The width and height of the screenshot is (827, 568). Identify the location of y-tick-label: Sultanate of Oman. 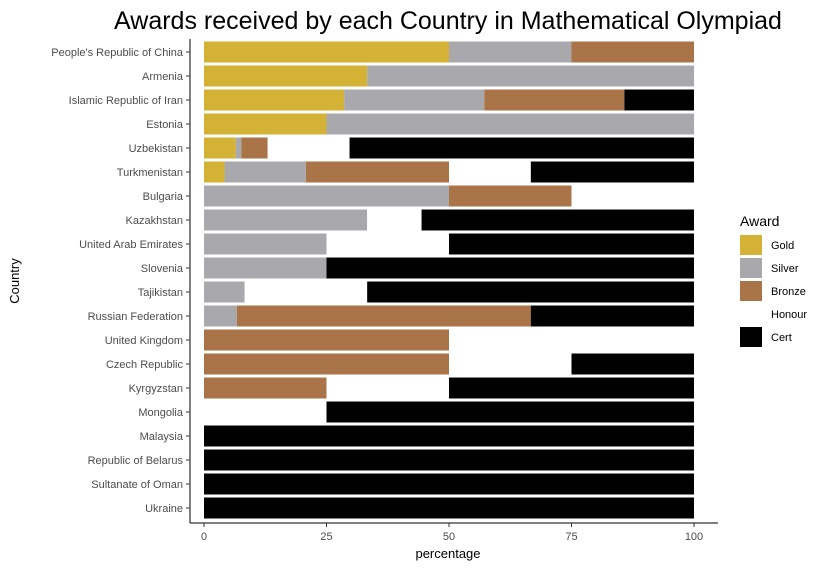
(137, 485).